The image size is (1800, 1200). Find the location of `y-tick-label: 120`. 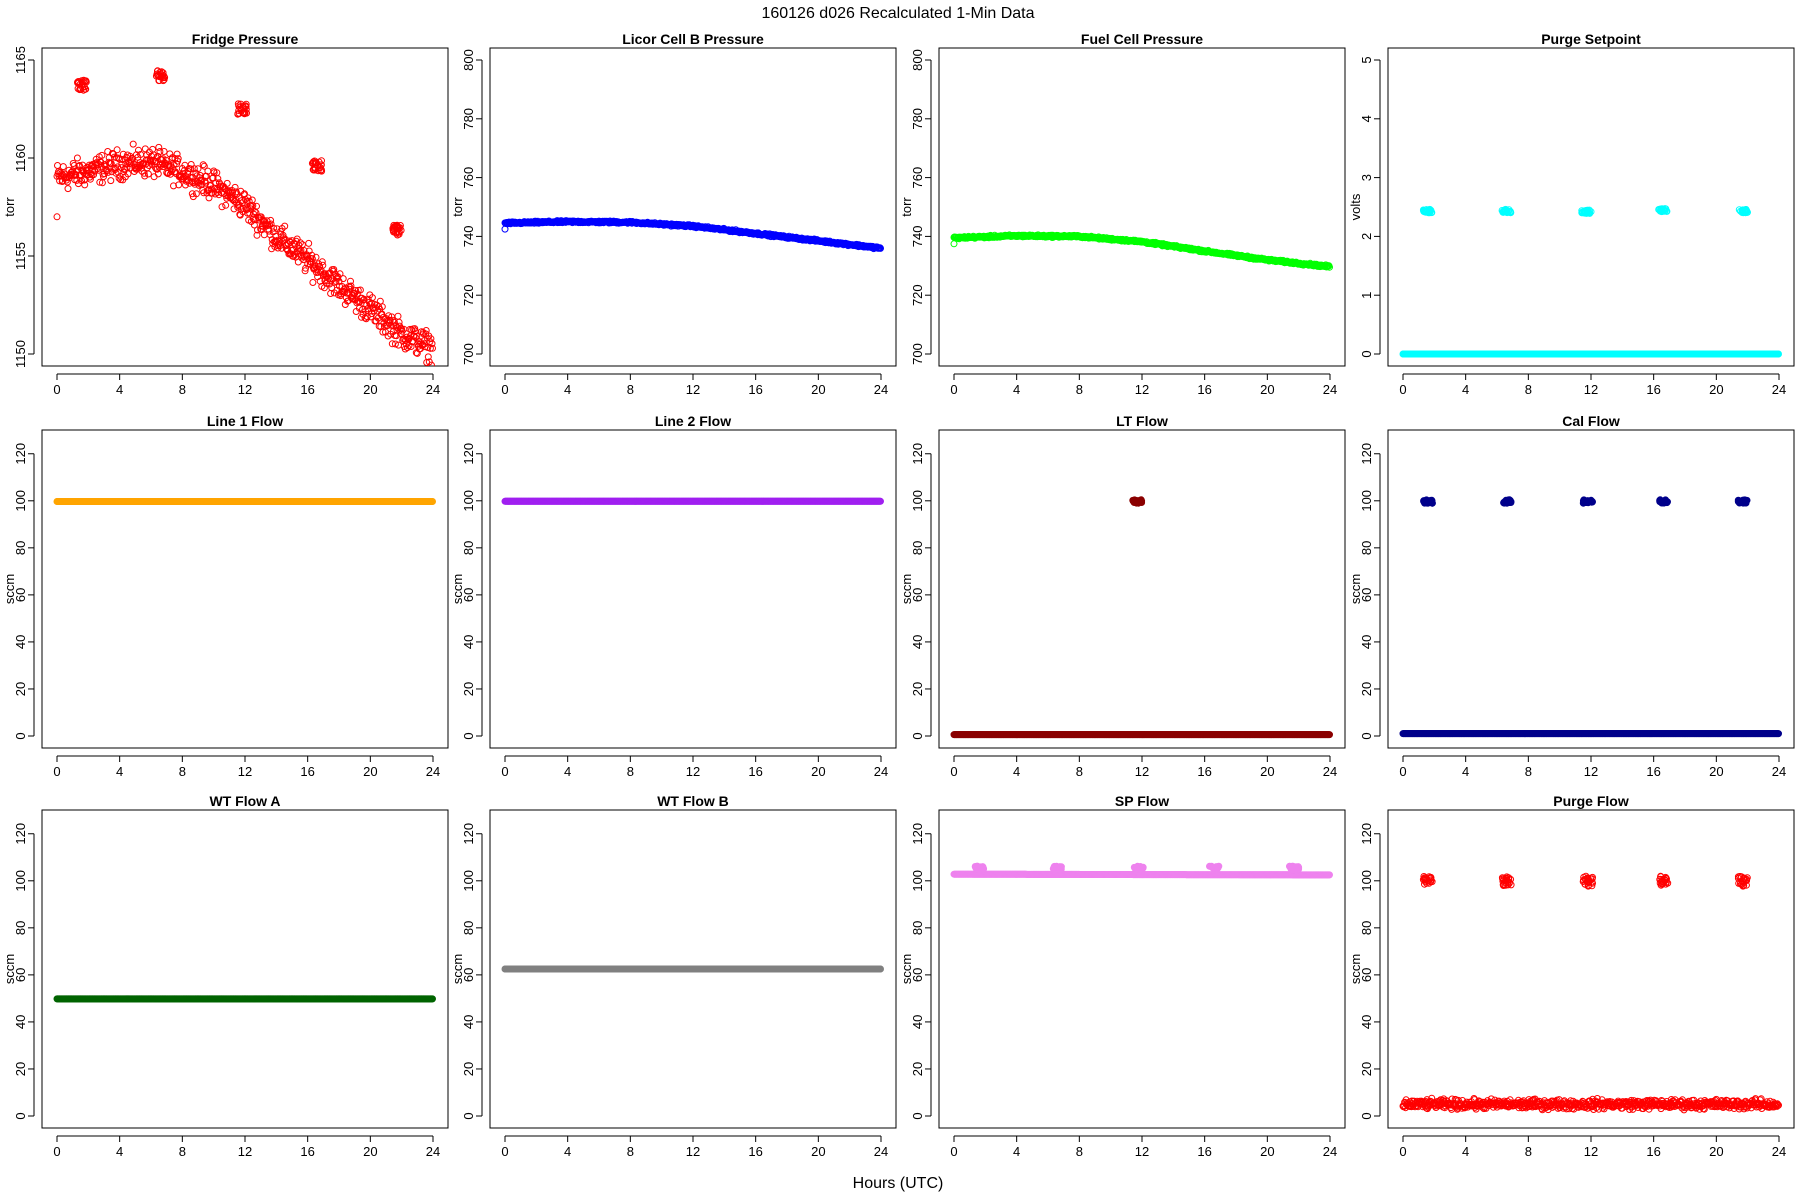

y-tick-label: 120 is located at coordinates (468, 454).